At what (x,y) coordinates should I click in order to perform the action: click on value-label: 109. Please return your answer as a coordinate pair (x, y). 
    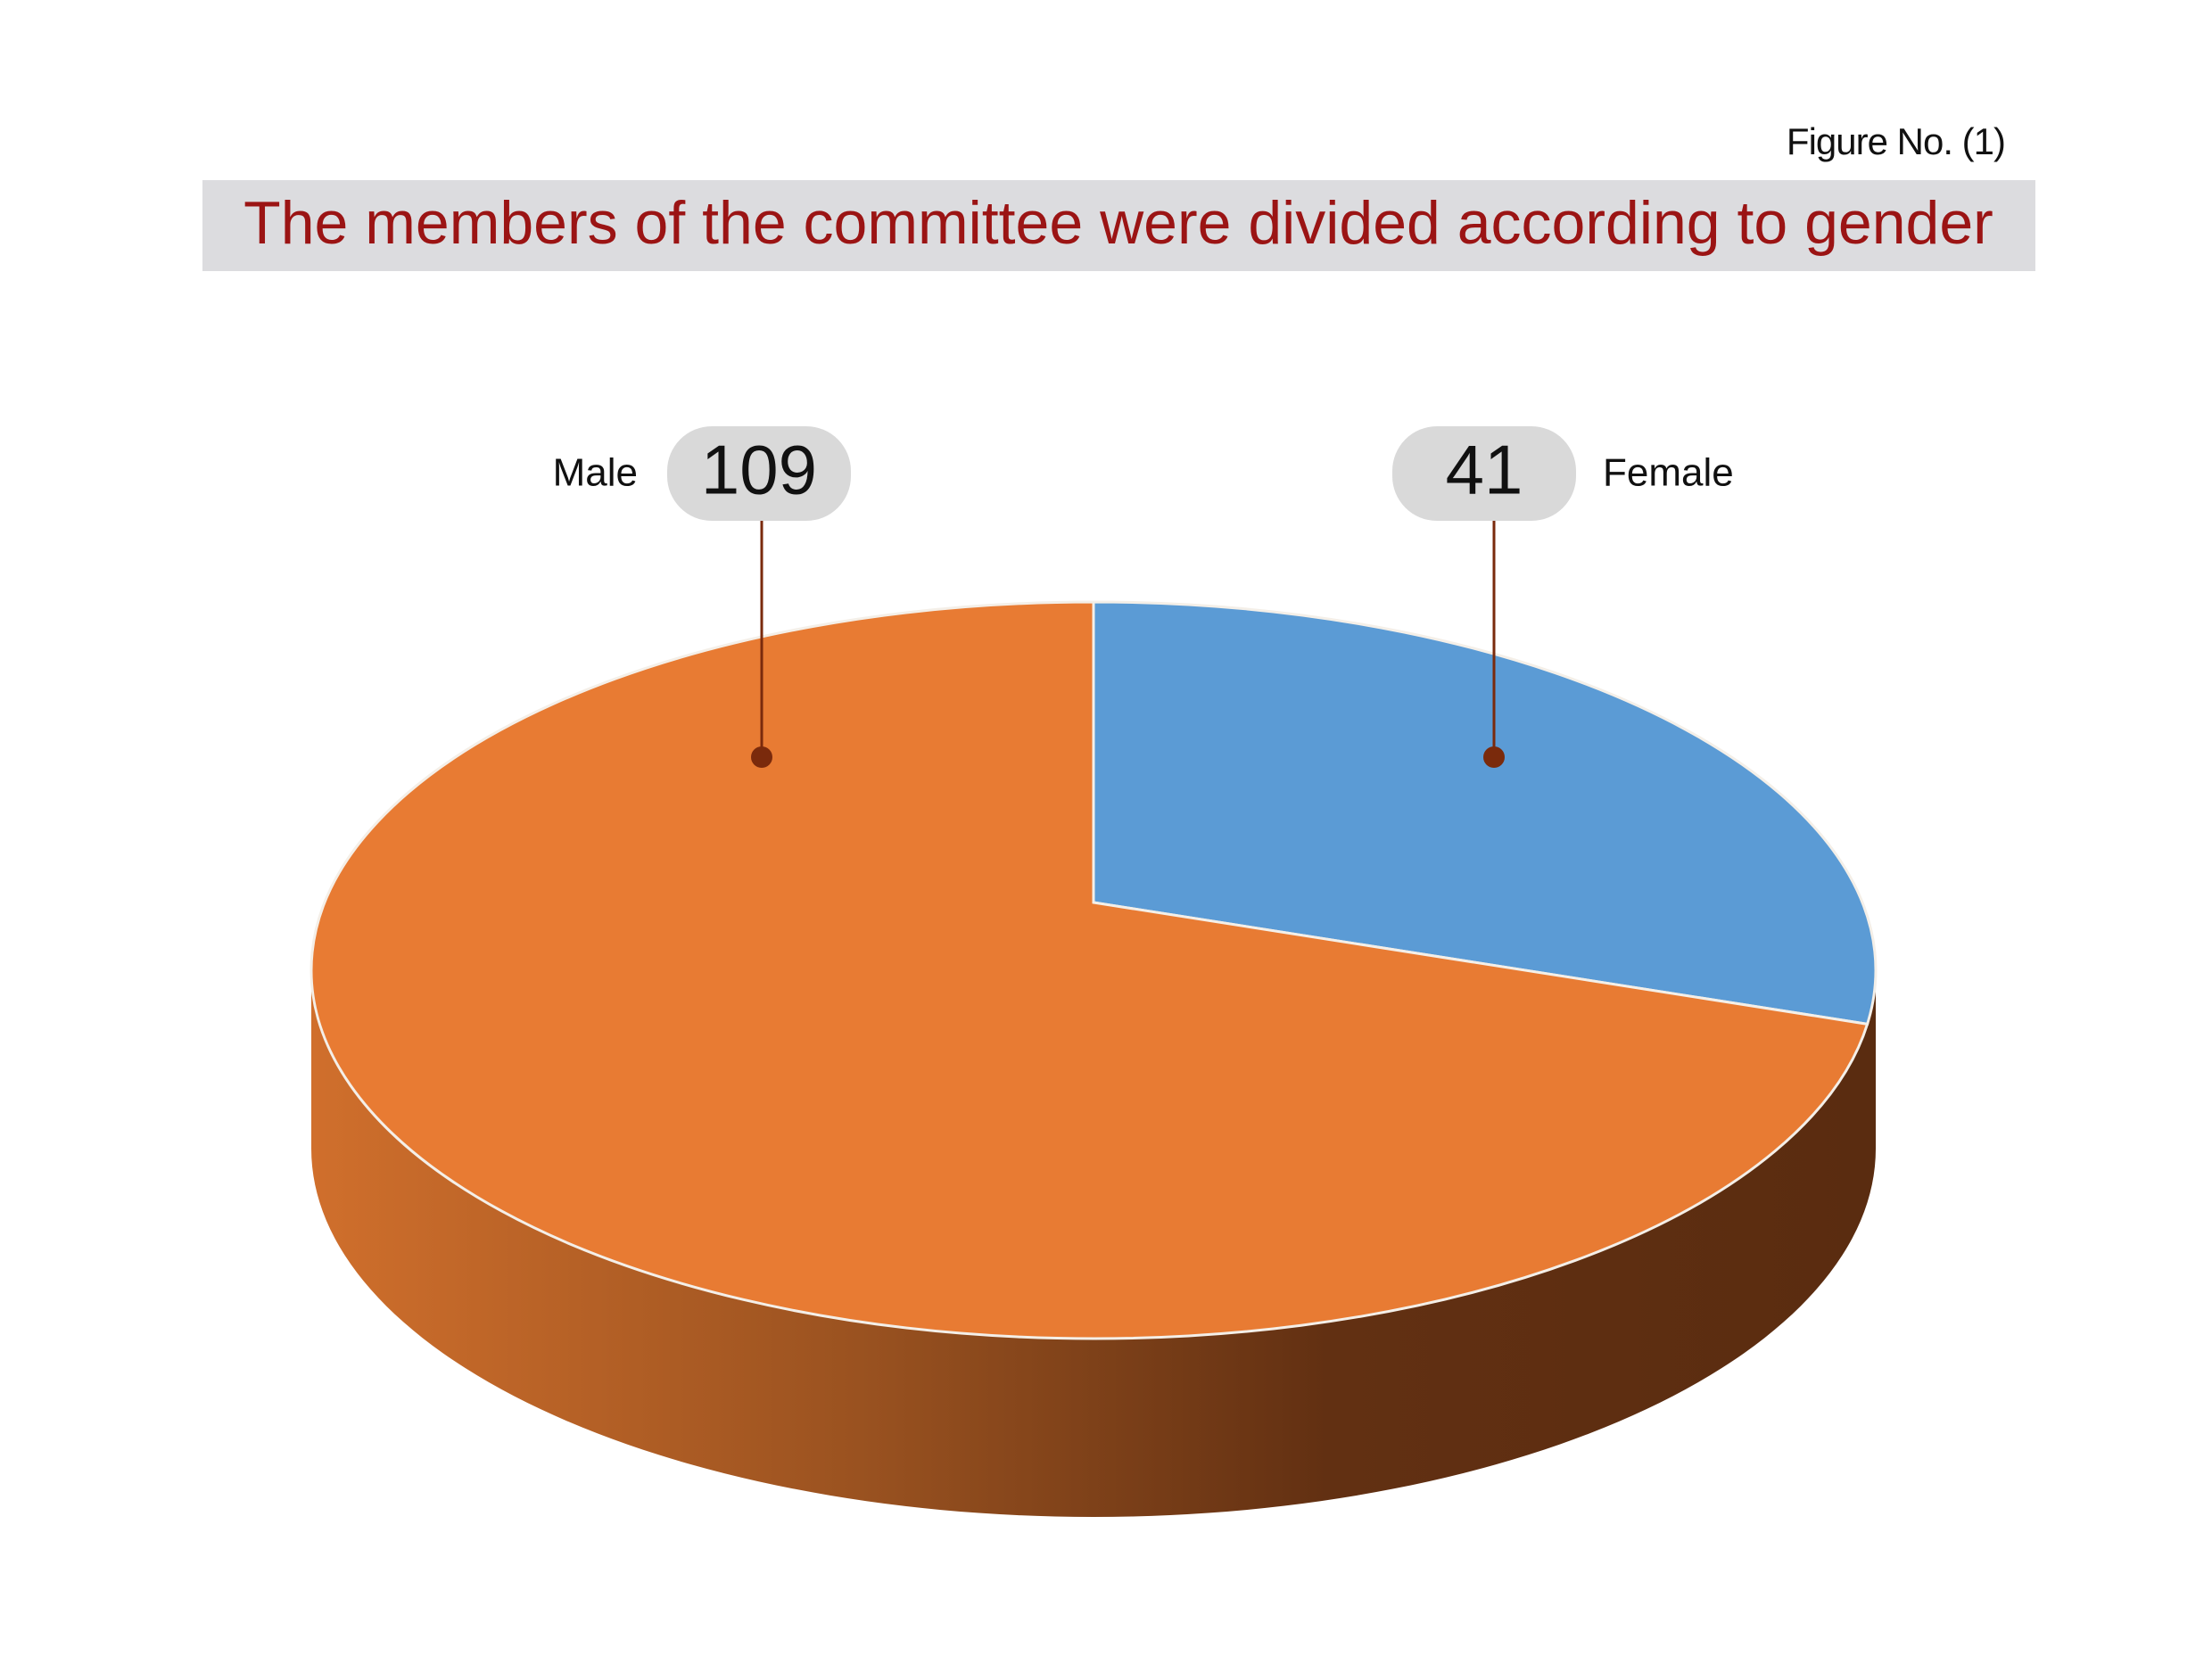
    Looking at the image, I should click on (759, 470).